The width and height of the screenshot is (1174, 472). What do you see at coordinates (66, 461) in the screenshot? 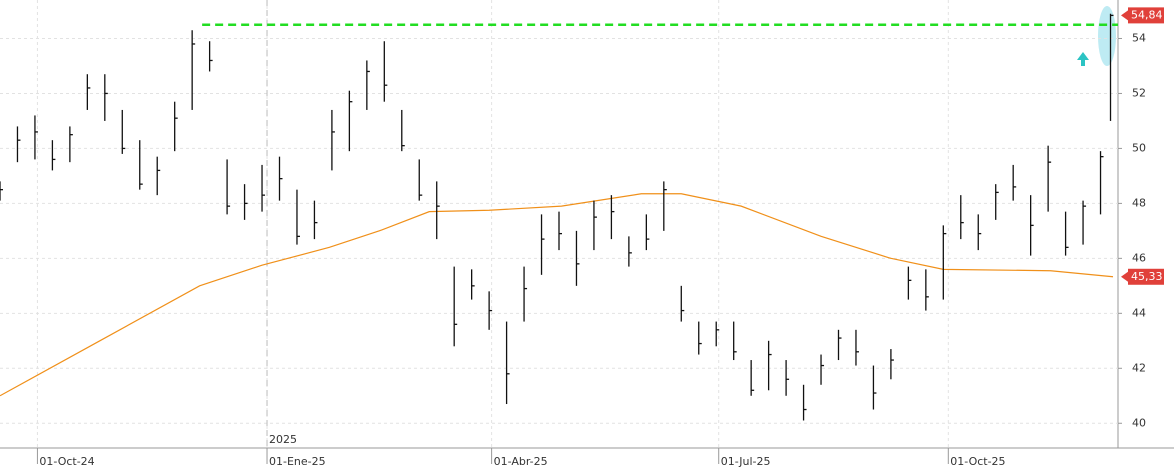
I see `x-tick-label: 01-Oct-24` at bounding box center [66, 461].